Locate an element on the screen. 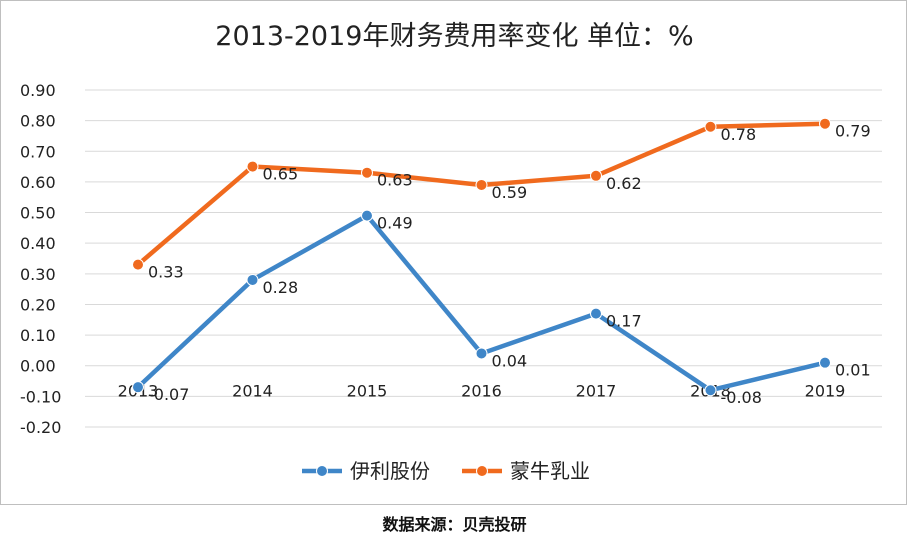 The width and height of the screenshot is (909, 541). y-tick-label: -0.10 is located at coordinates (40, 396).